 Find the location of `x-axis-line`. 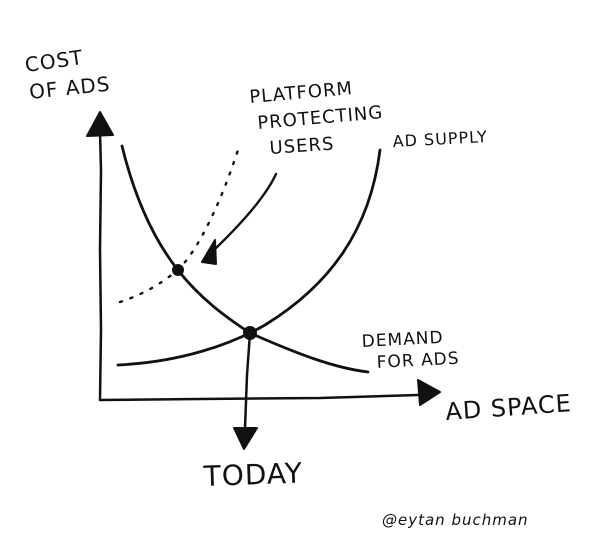

x-axis-line is located at coordinates (259, 397).